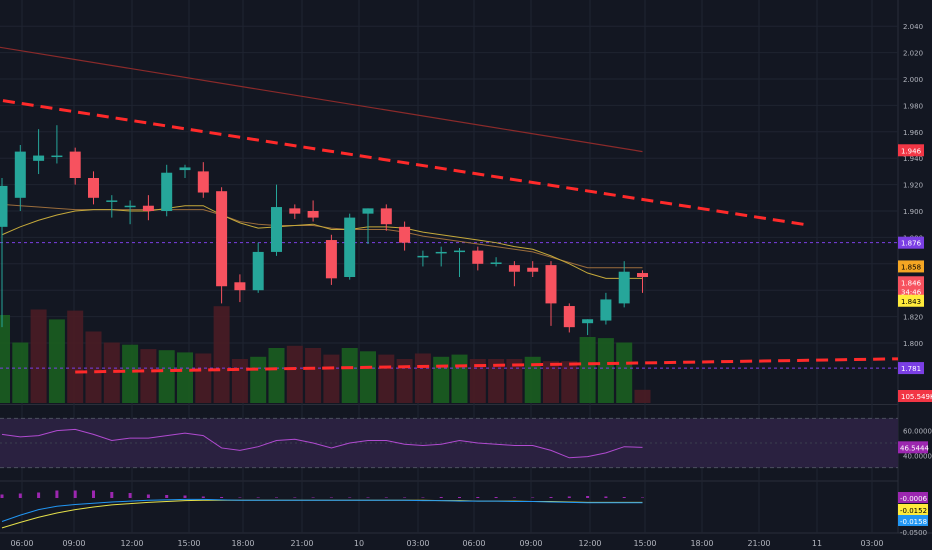 This screenshot has width=932, height=550. What do you see at coordinates (589, 543) in the screenshot?
I see `time-tick-label: 12:00` at bounding box center [589, 543].